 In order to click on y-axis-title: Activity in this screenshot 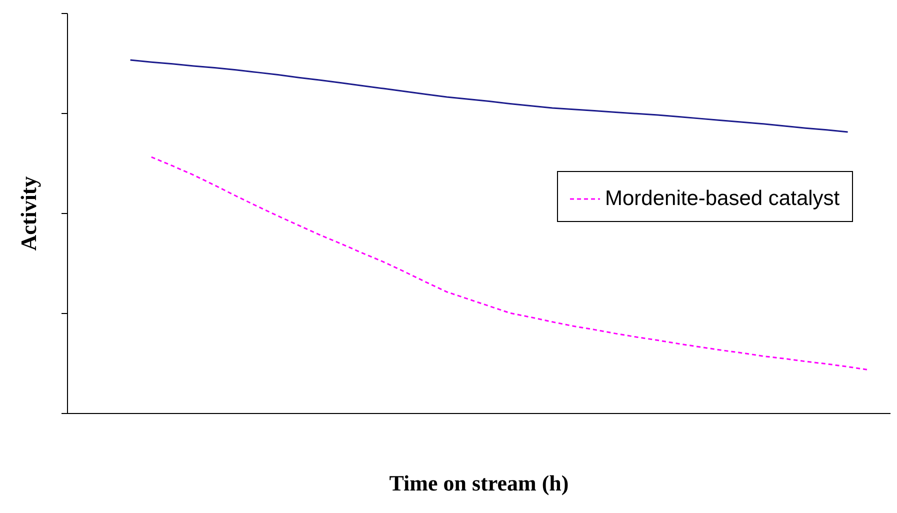, I will do `click(28, 213)`.